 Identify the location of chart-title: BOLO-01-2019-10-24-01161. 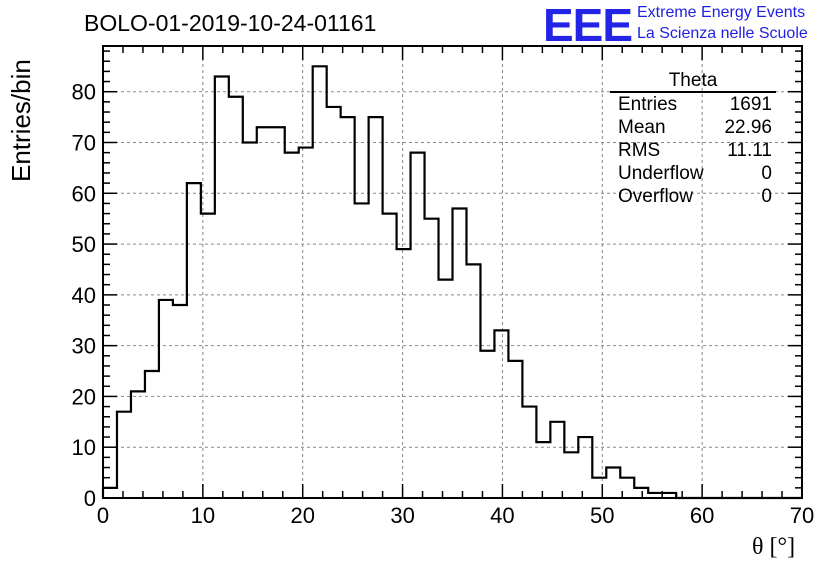
(230, 23).